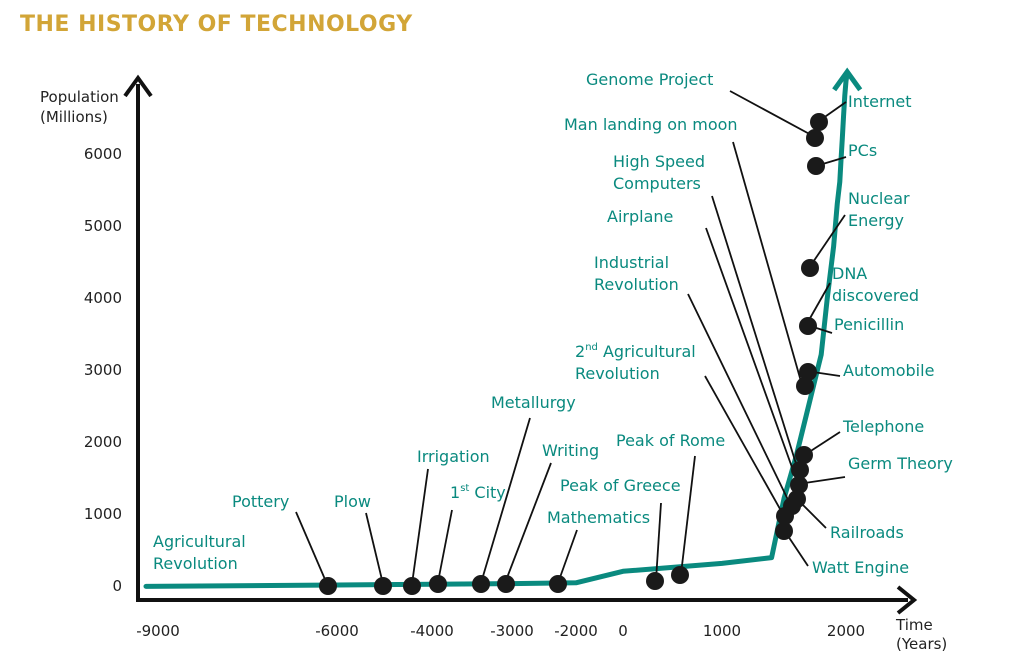 Image resolution: width=1024 pixels, height=670 pixels. What do you see at coordinates (631, 262) in the screenshot?
I see `event-label: Industrial` at bounding box center [631, 262].